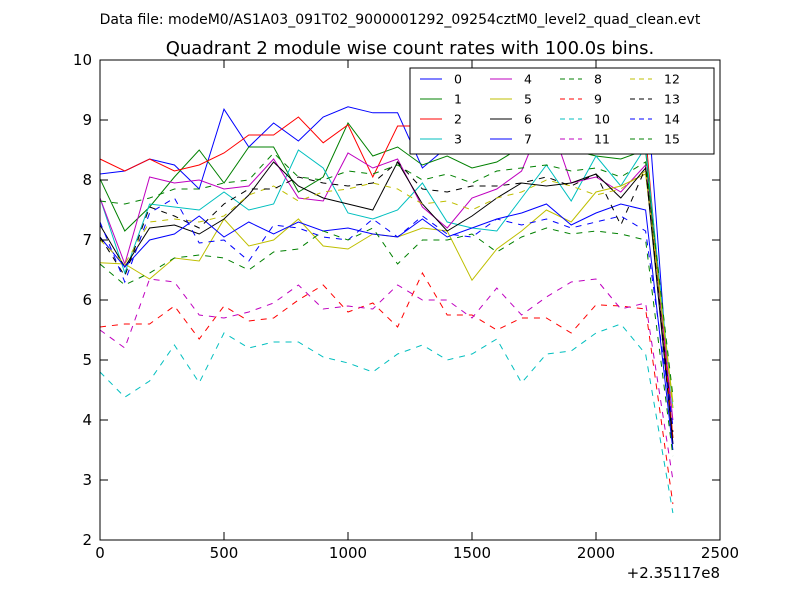  Describe the element at coordinates (528, 79) in the screenshot. I see `legend-label-4: 4` at that location.